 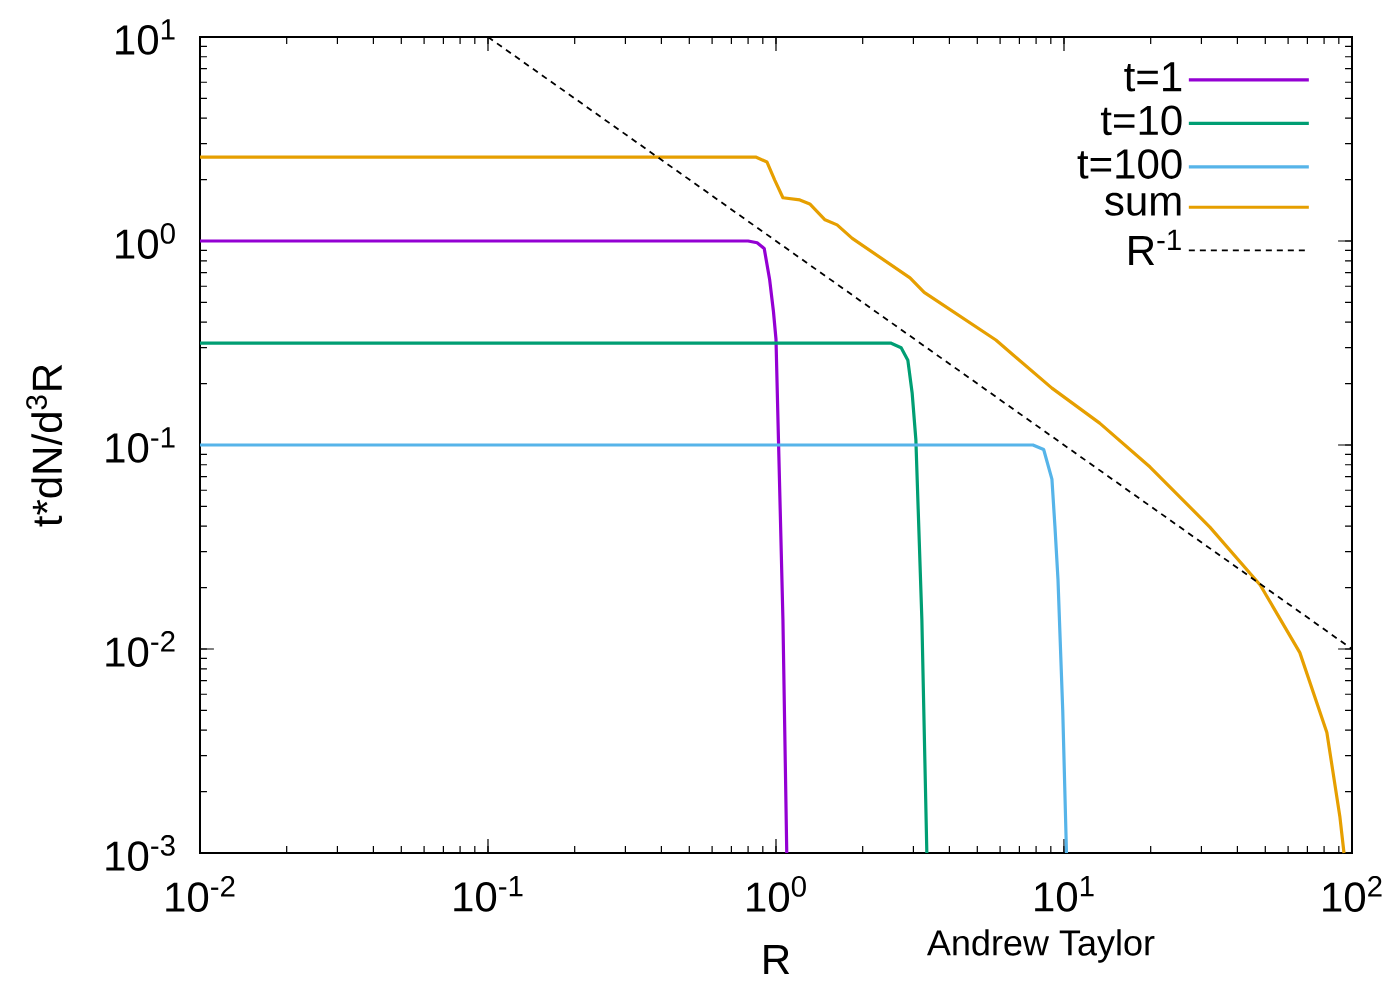 I want to click on text: Andrew Taylor, so click(x=1040, y=946).